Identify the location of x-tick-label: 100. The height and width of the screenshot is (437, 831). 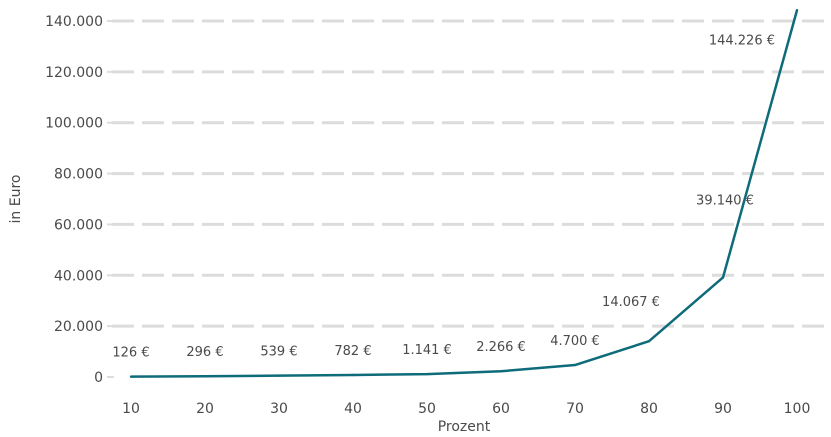
(797, 409).